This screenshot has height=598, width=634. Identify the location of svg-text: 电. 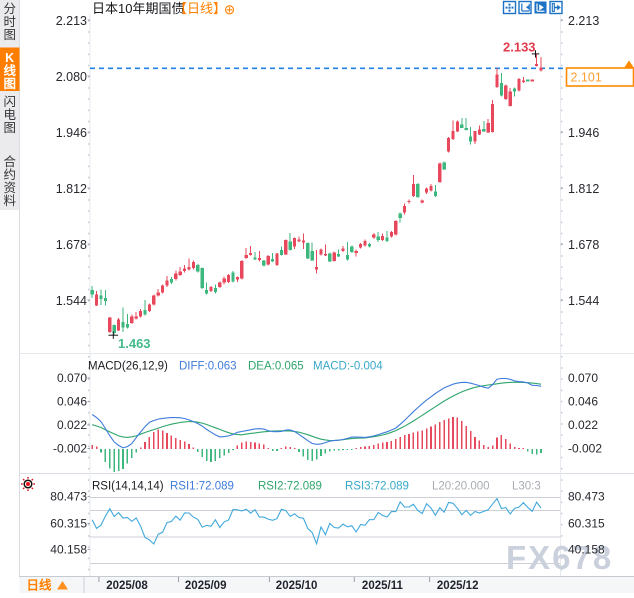
(9, 115).